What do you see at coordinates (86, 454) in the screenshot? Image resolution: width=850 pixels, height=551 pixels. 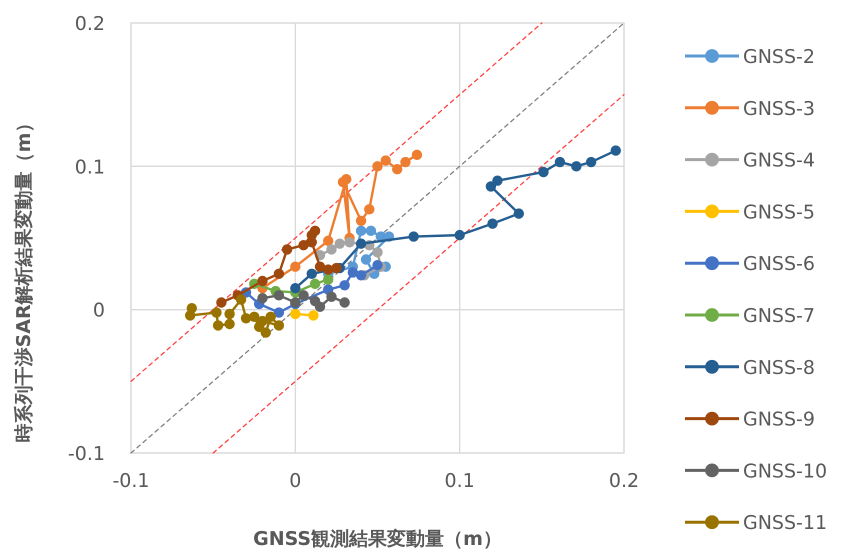 I see `y-tick-label: -0.1` at bounding box center [86, 454].